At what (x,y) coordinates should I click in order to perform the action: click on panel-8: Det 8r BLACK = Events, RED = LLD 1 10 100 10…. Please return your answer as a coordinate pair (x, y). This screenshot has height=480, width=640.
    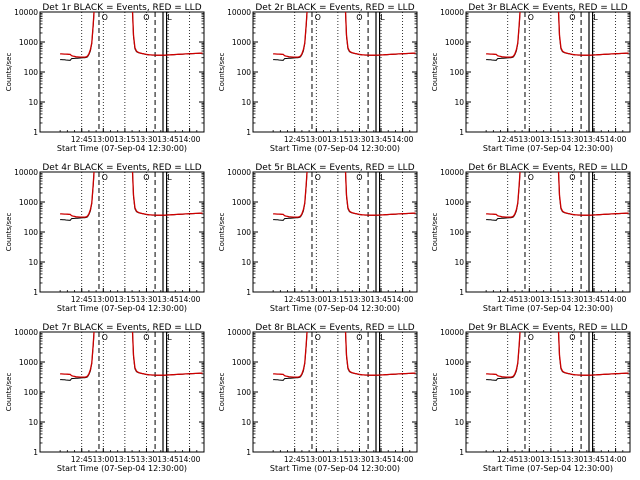
    Looking at the image, I should click on (318, 398).